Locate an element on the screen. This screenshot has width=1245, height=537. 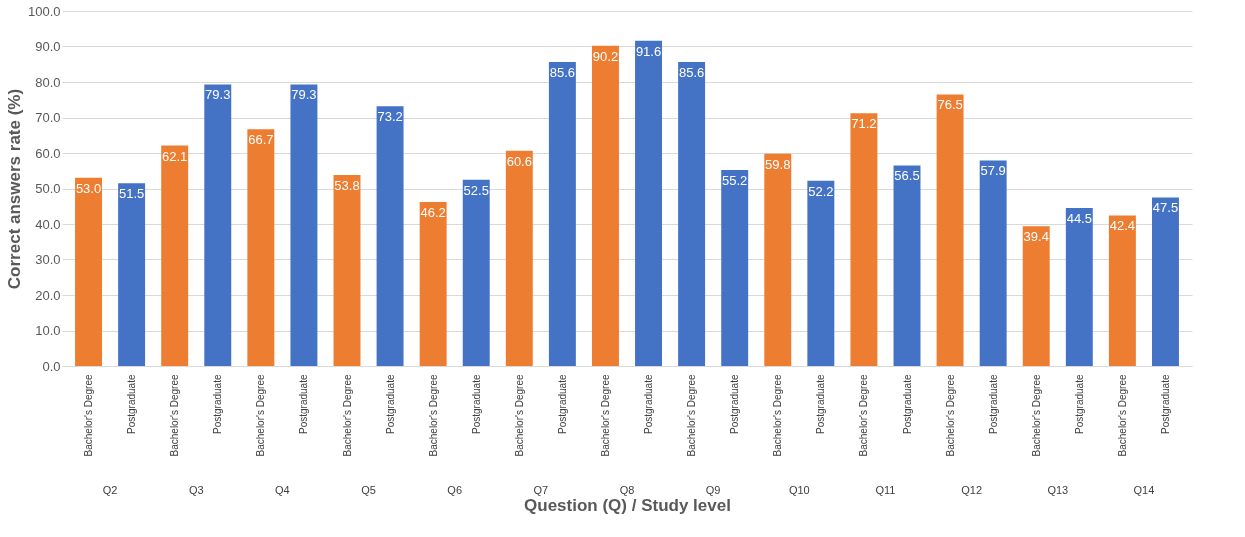
text: 59.8 is located at coordinates (778, 164).